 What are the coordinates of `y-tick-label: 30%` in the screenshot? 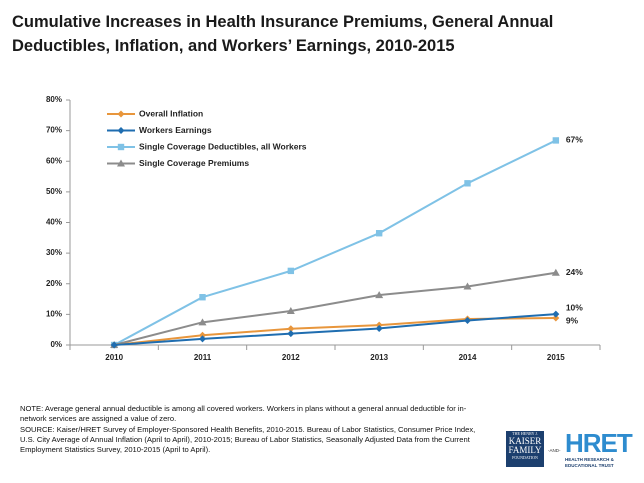 It's located at (54, 252).